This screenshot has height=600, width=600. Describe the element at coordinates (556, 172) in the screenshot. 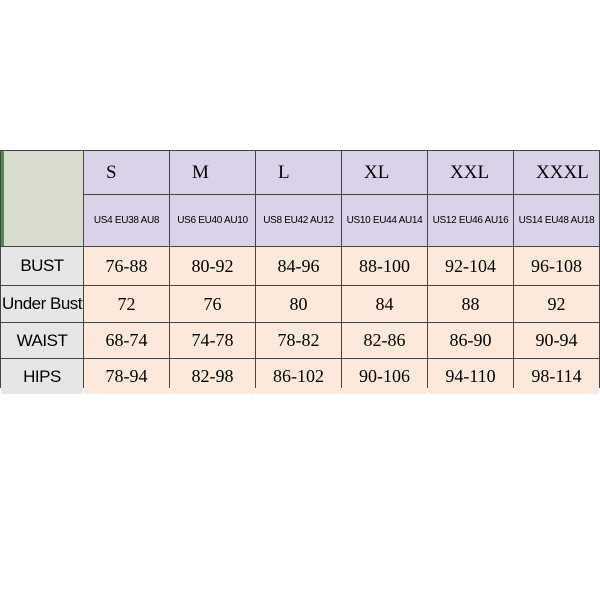

I see `size-header: XXXL` at that location.